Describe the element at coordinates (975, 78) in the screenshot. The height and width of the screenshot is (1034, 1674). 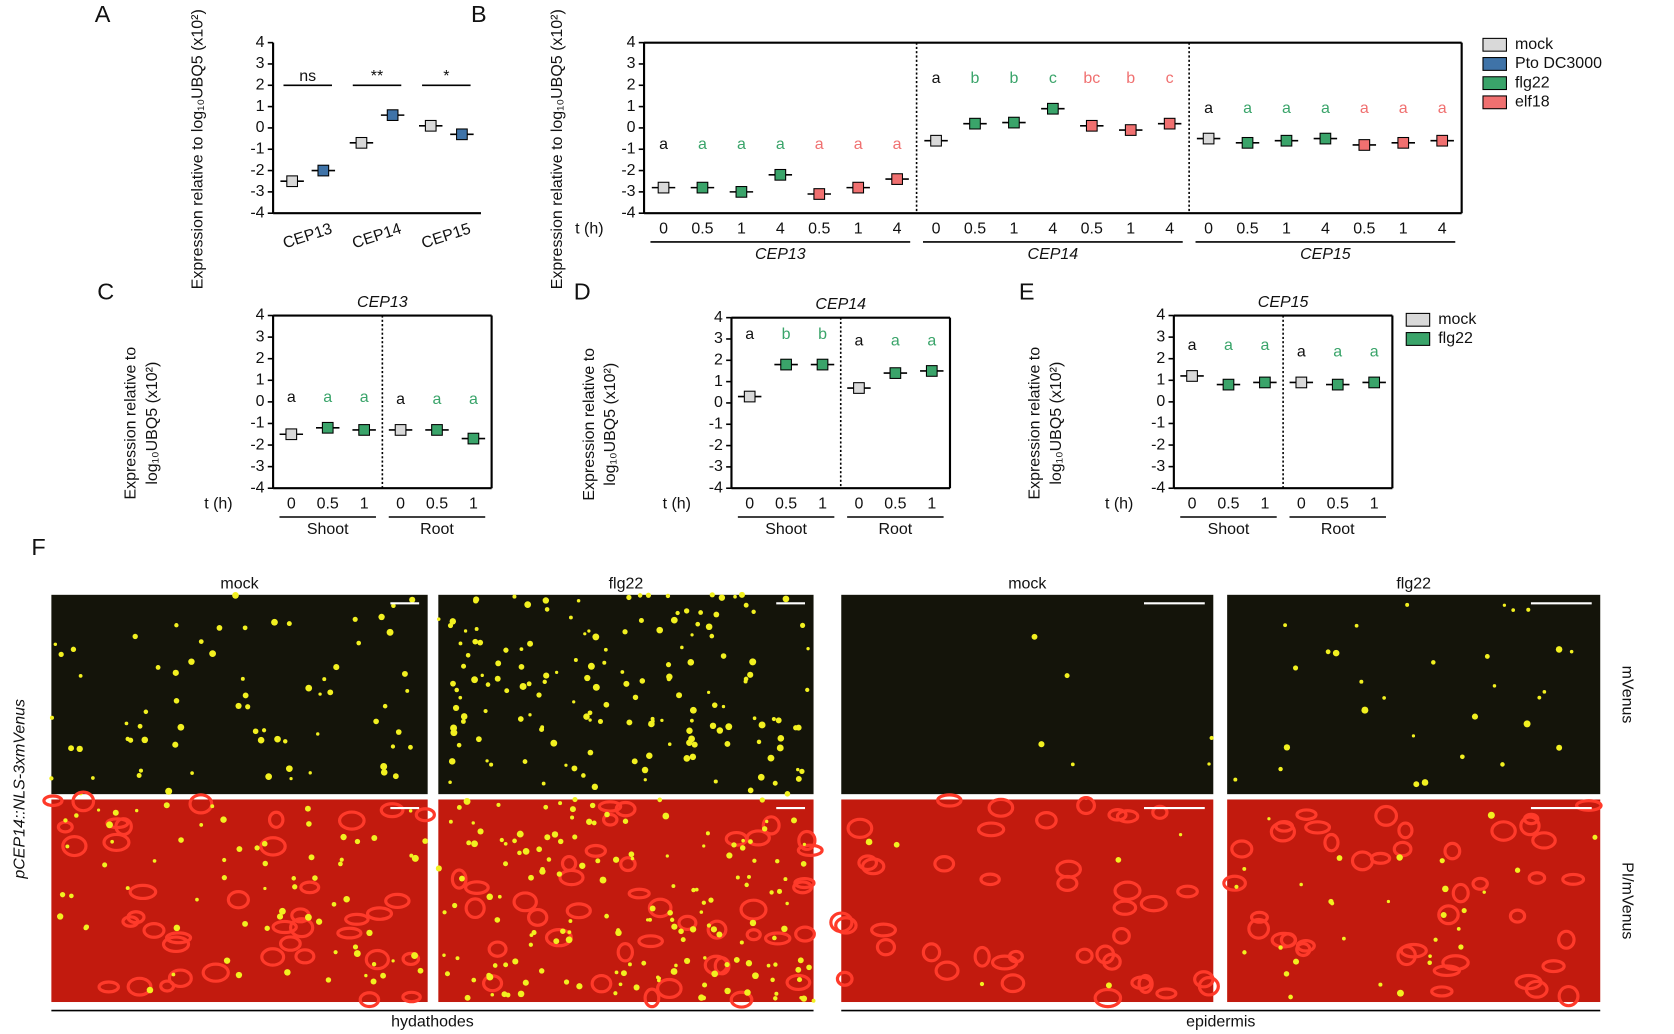
I see `significance-letter: b` at that location.